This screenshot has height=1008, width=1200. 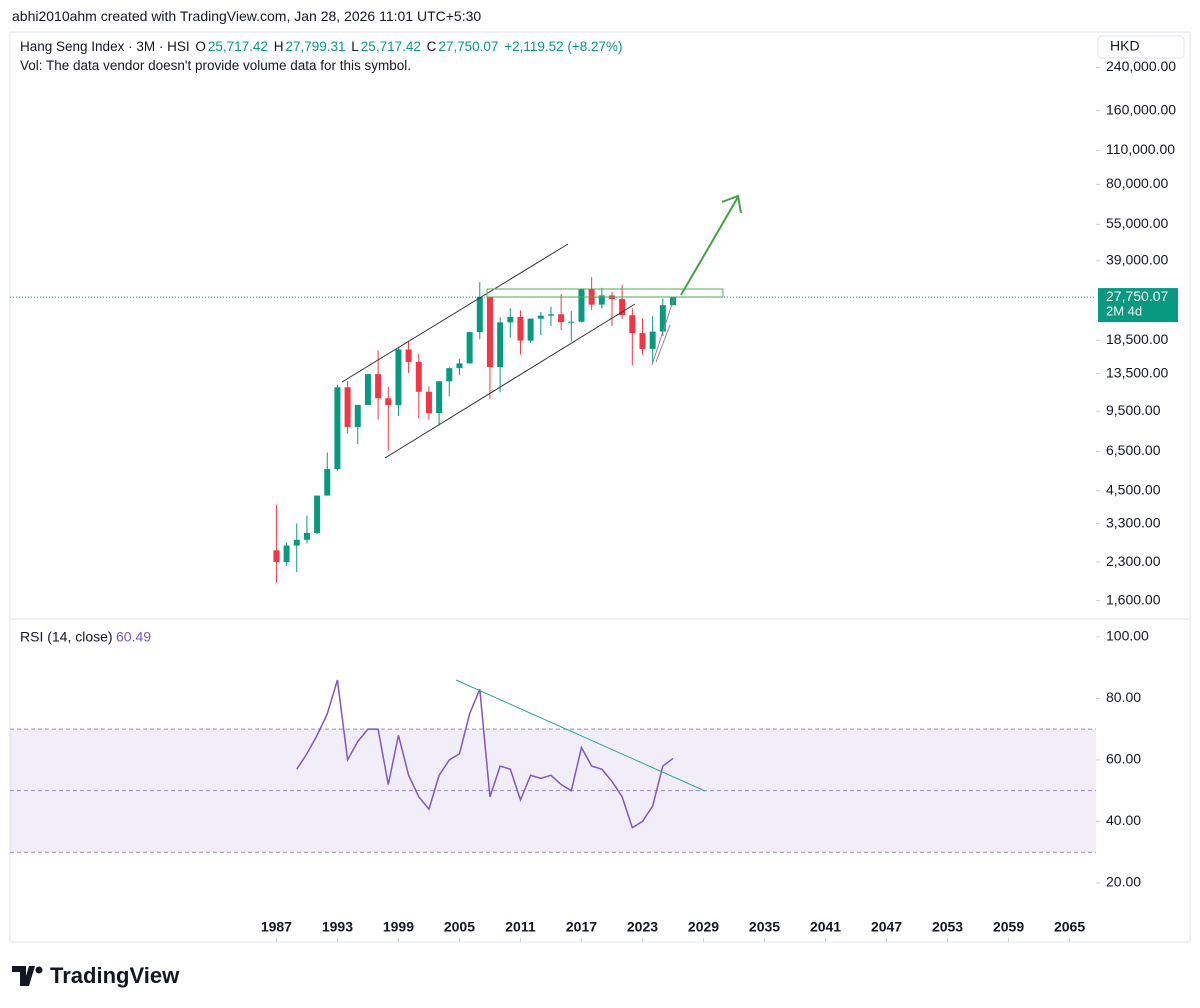 I want to click on rsi-line, so click(x=485, y=754).